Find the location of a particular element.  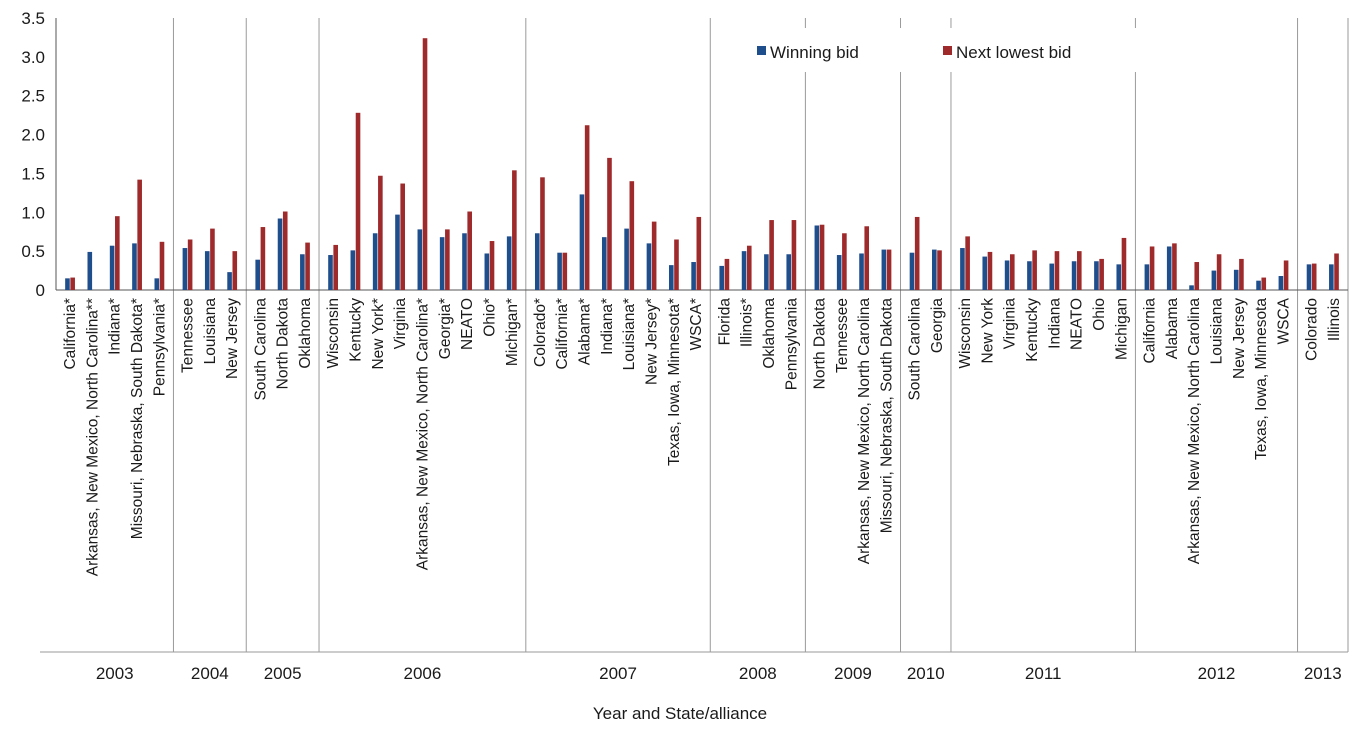

legend: Winning bid Next lowest bid is located at coordinates (936, 50).